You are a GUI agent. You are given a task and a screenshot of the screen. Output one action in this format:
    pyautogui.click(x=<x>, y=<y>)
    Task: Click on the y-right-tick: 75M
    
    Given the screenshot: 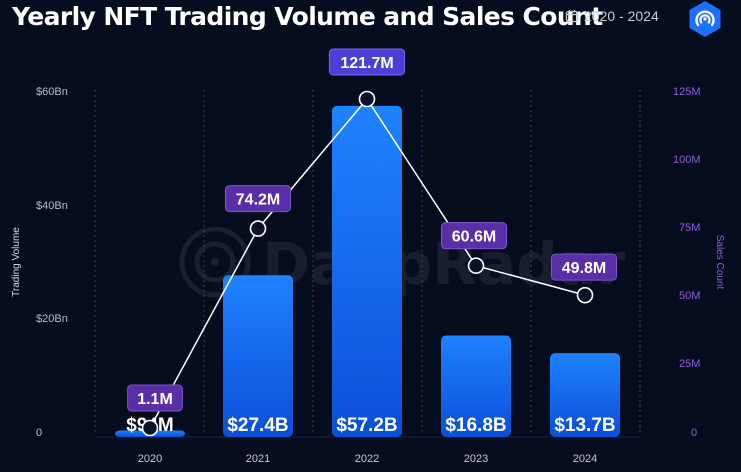 What is the action you would take?
    pyautogui.click(x=689, y=228)
    